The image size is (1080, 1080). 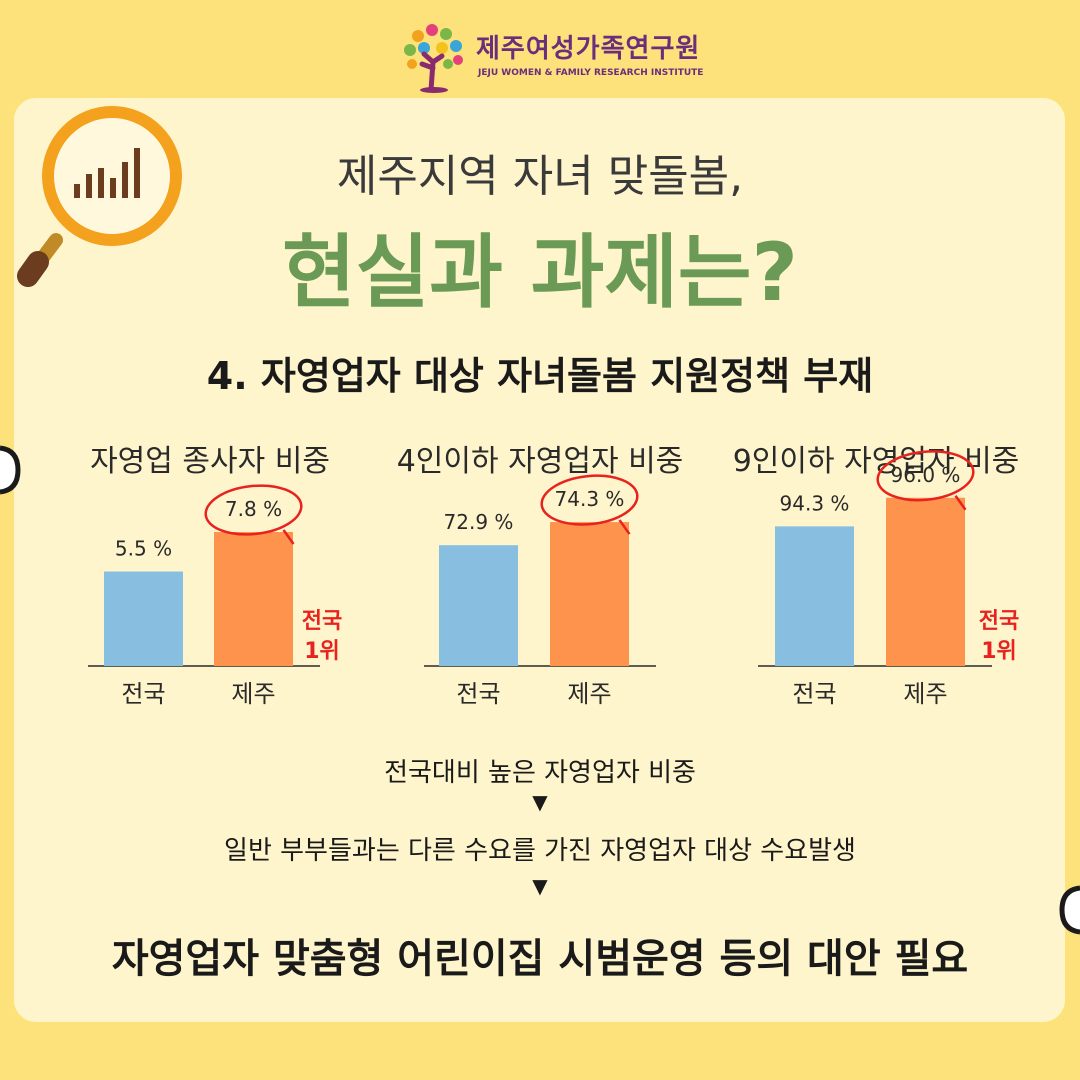 What do you see at coordinates (479, 522) in the screenshot?
I see `value-label: 72.9 %` at bounding box center [479, 522].